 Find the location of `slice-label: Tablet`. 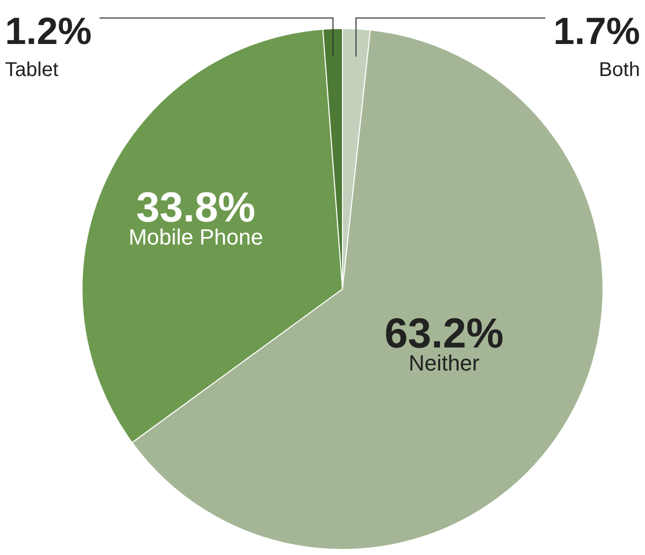

slice-label: Tablet is located at coordinates (32, 70).